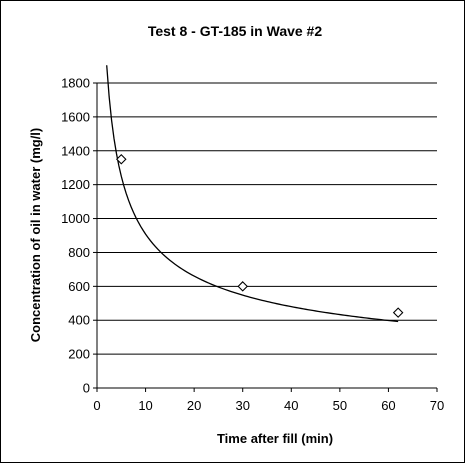  What do you see at coordinates (79, 252) in the screenshot?
I see `y-tick-label-800: 800` at bounding box center [79, 252].